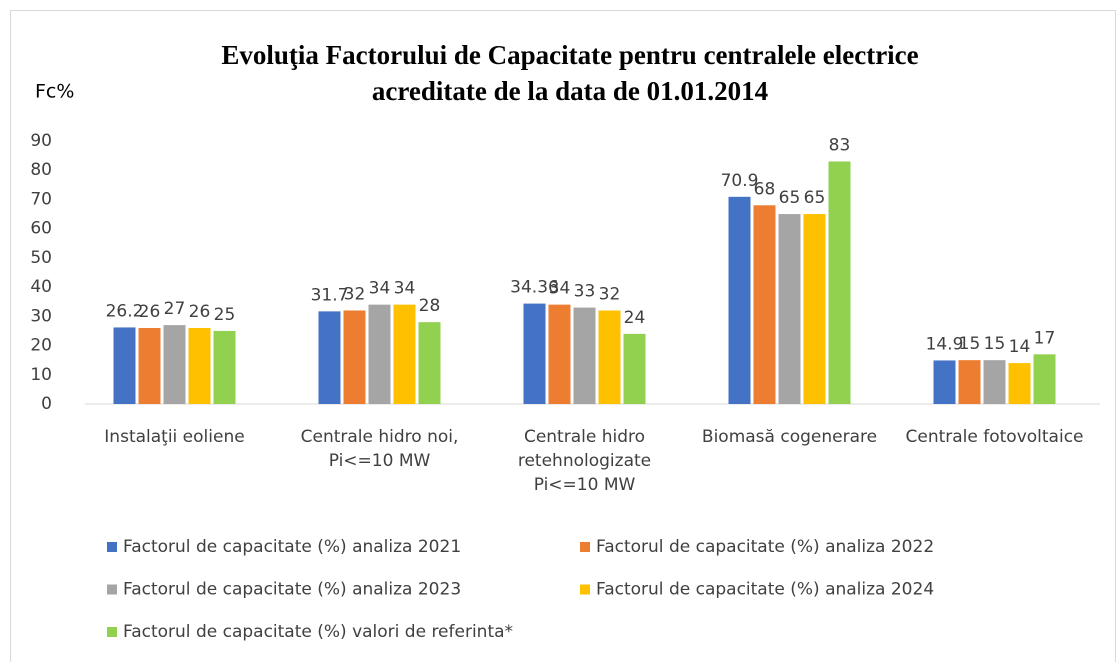 The height and width of the screenshot is (662, 1117). I want to click on y-tick-label: 30, so click(41, 316).